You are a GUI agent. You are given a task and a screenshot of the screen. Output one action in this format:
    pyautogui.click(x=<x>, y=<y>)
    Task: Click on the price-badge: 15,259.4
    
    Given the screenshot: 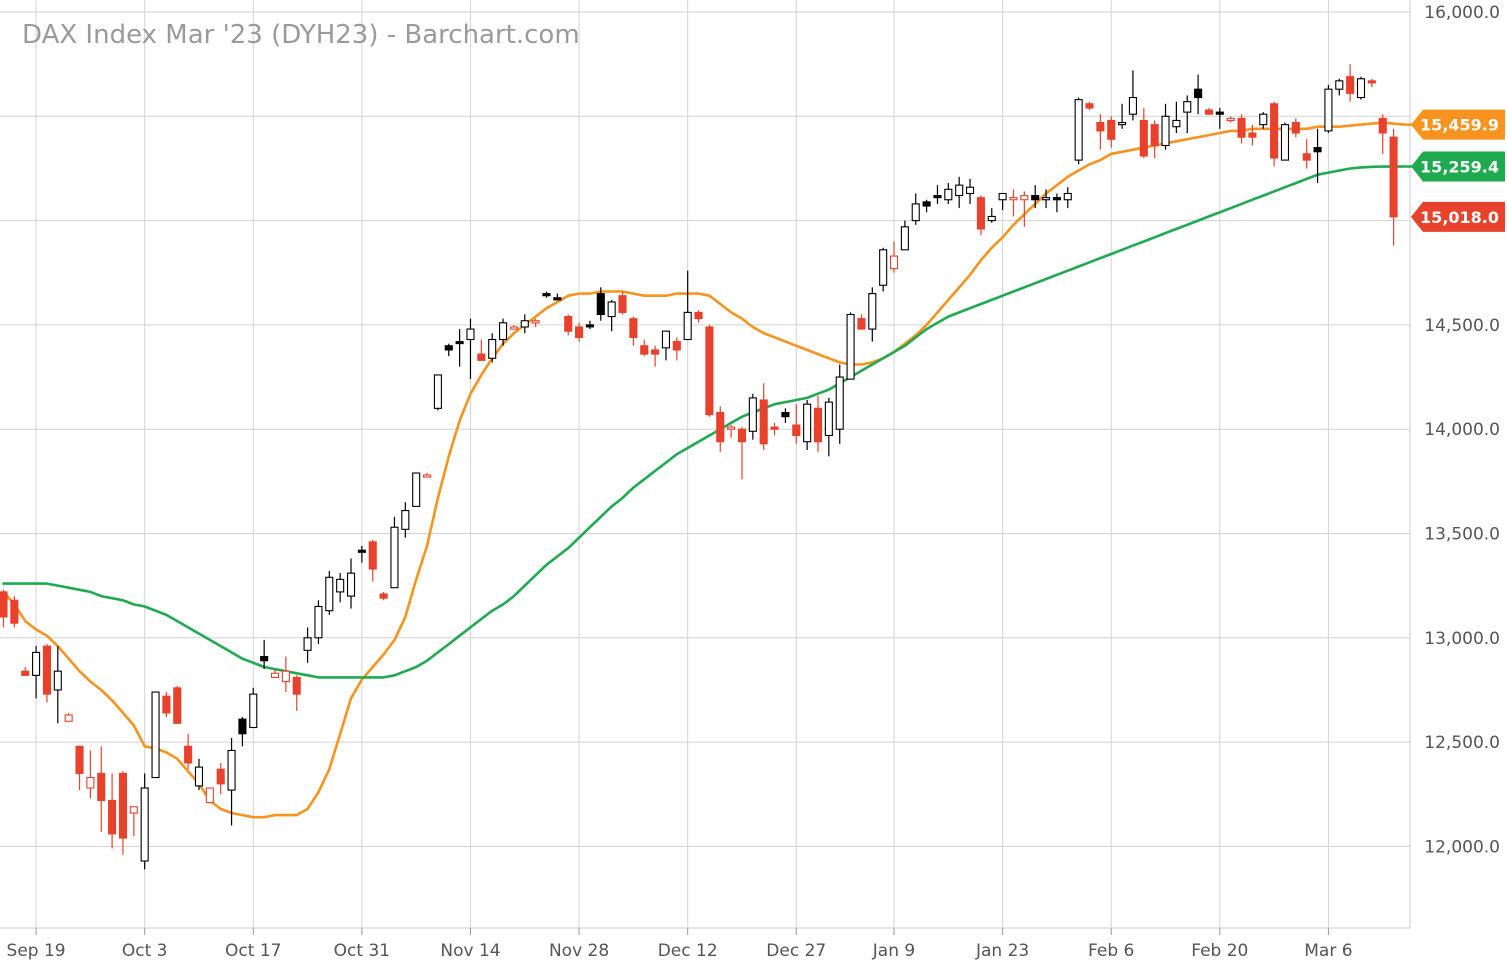 What is the action you would take?
    pyautogui.click(x=1458, y=166)
    